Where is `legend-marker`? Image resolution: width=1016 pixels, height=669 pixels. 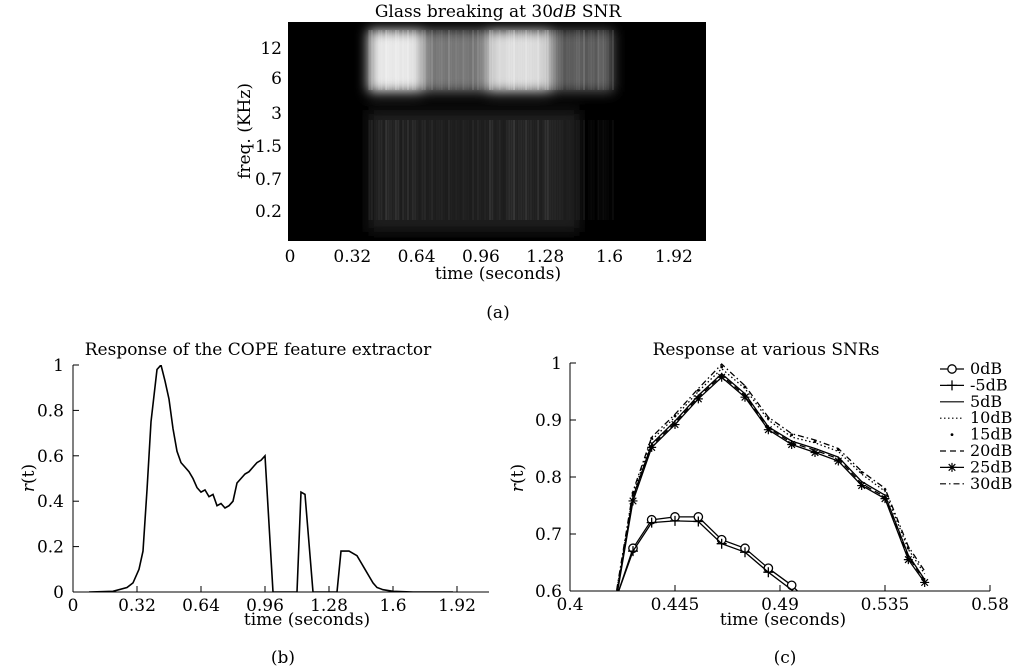 legend-marker is located at coordinates (952, 467).